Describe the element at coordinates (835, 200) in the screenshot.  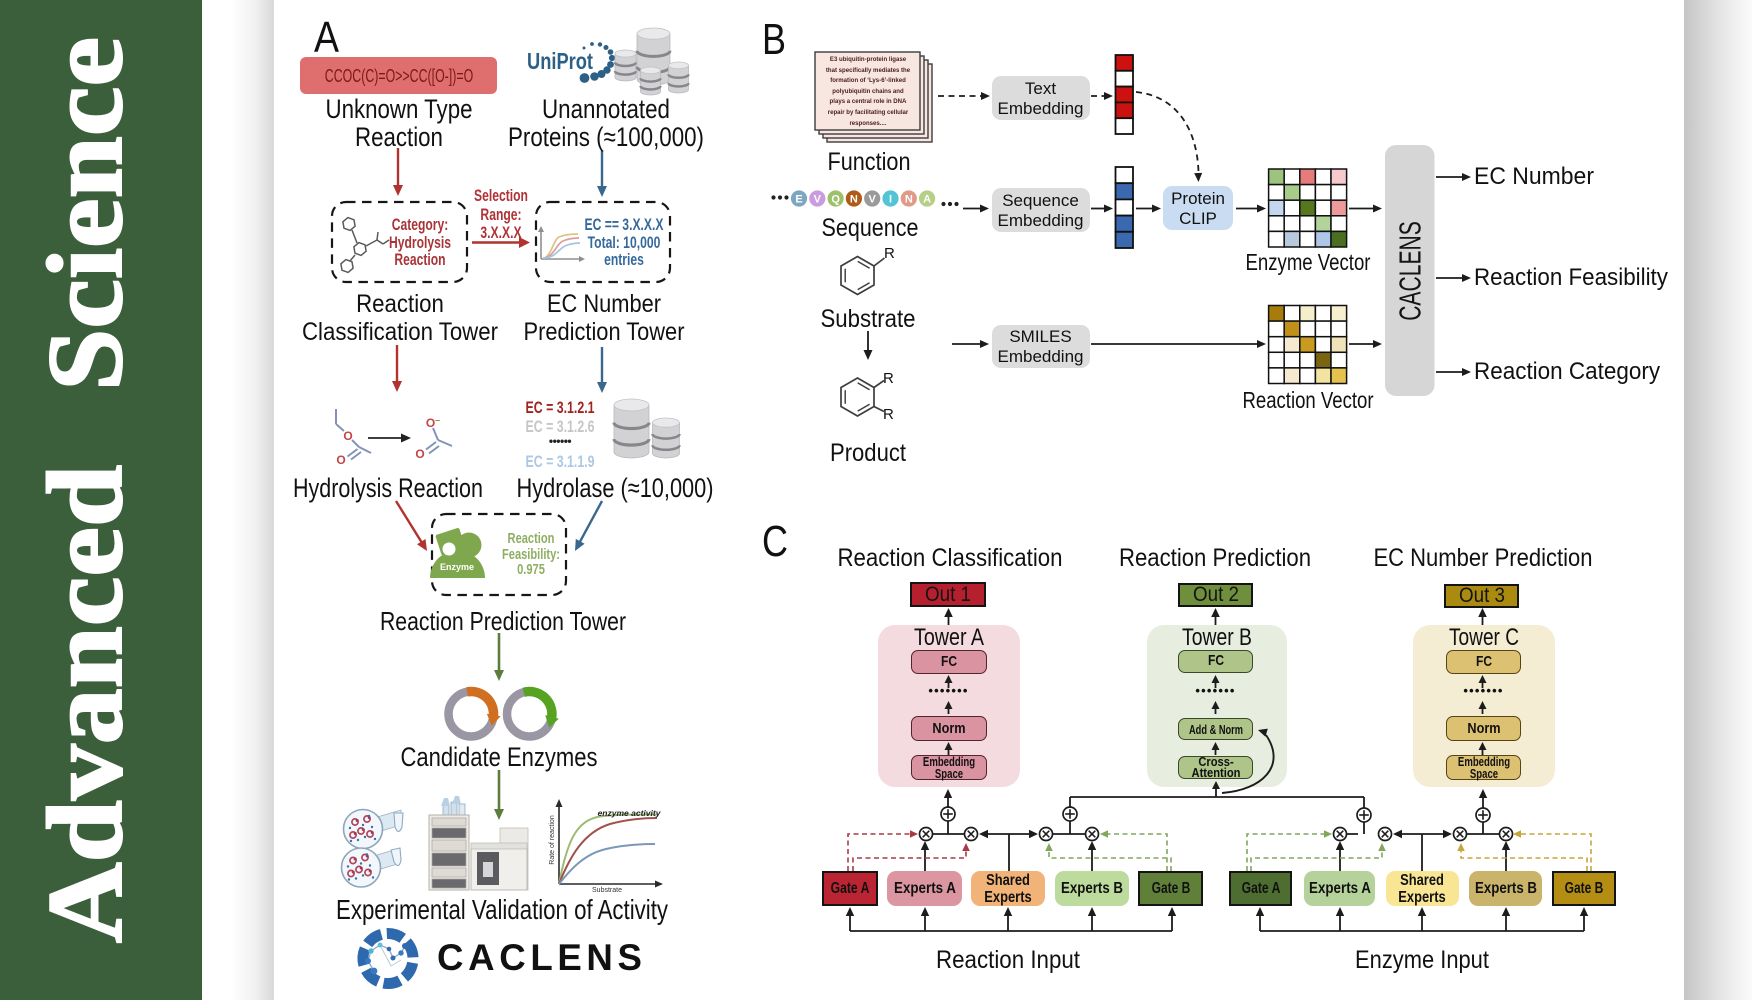
I see `svg-text: Q` at that location.